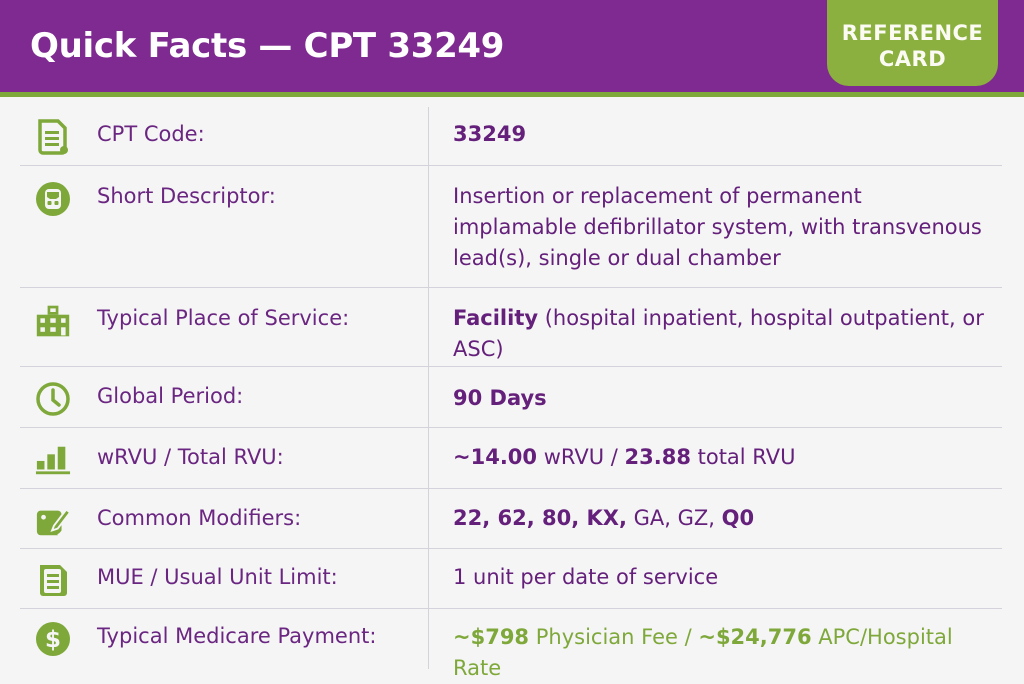  What do you see at coordinates (151, 134) in the screenshot?
I see `row-label: CPT Code:` at bounding box center [151, 134].